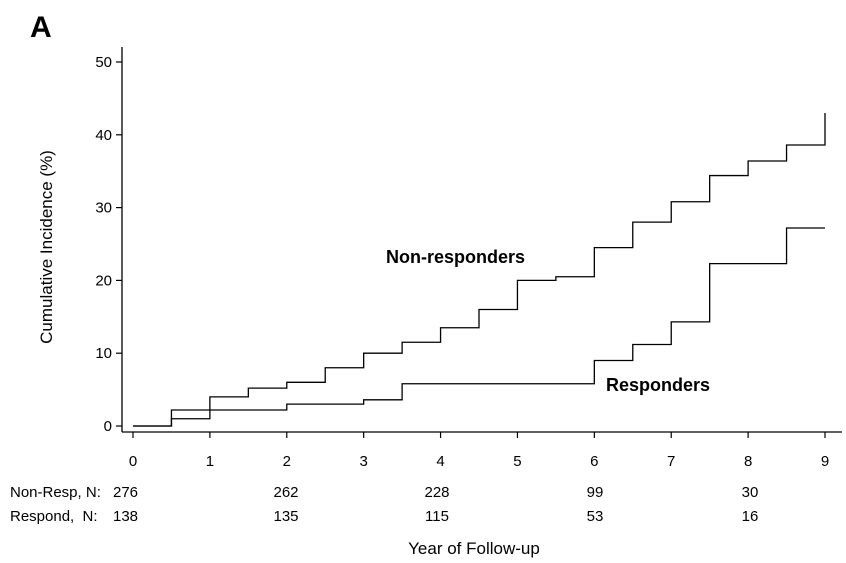 Image resolution: width=846 pixels, height=563 pixels. What do you see at coordinates (437, 516) in the screenshot?
I see `risk-value: 115` at bounding box center [437, 516].